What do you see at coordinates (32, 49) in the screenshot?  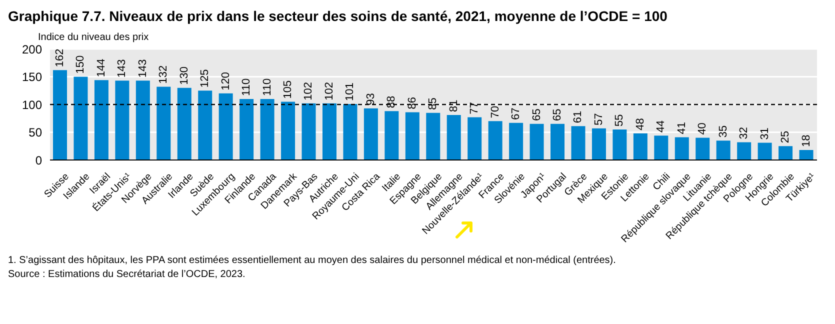 I see `y-tick-label: 200` at bounding box center [32, 49].